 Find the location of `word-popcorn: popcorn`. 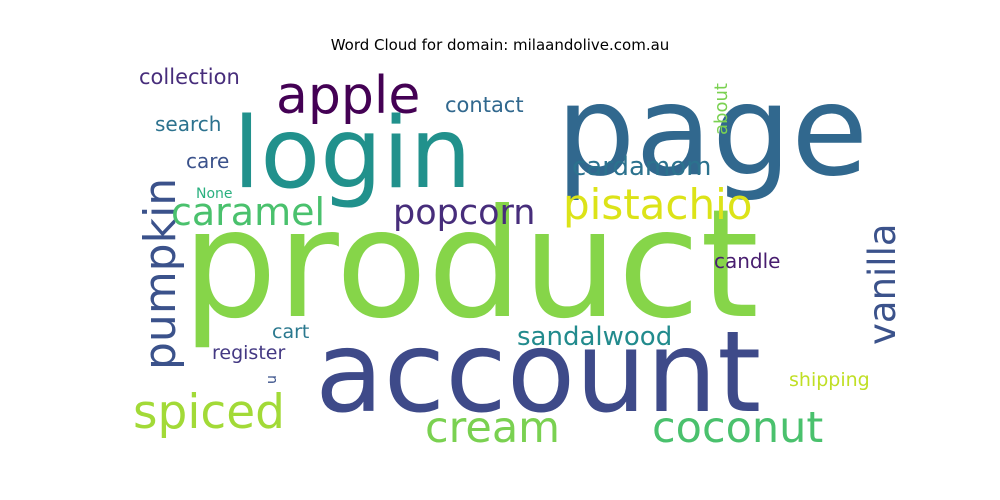

word-popcorn: popcorn is located at coordinates (464, 213).